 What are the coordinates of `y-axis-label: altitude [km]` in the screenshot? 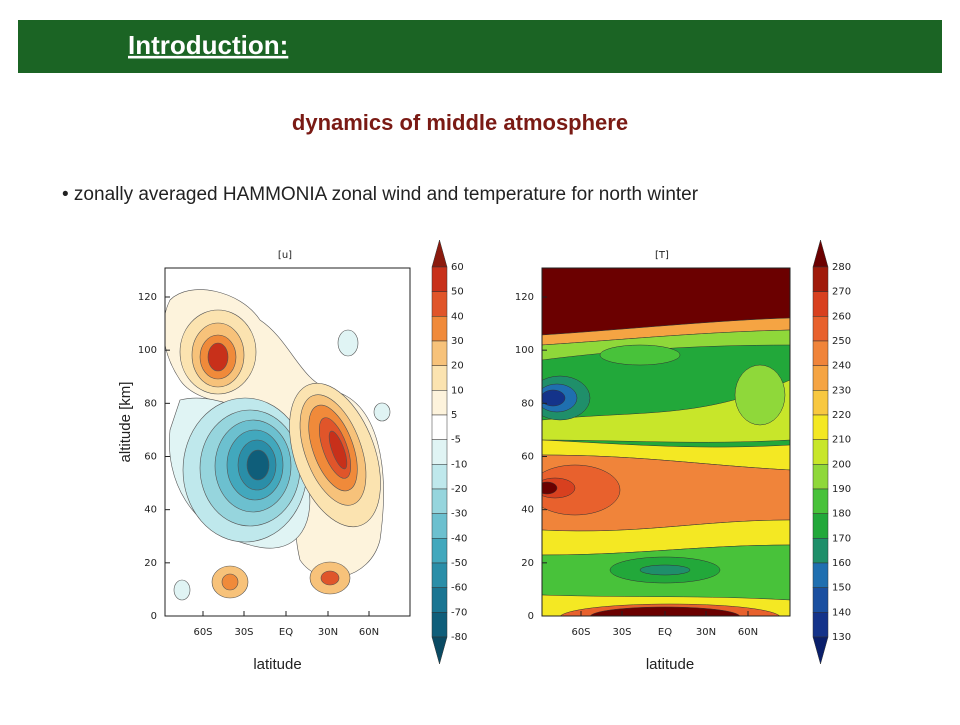 It's located at (125, 422).